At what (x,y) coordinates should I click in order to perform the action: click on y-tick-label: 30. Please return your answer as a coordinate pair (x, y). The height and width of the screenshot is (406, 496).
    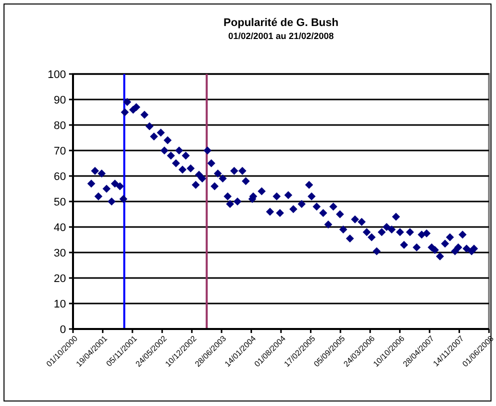
    Looking at the image, I should click on (60, 253).